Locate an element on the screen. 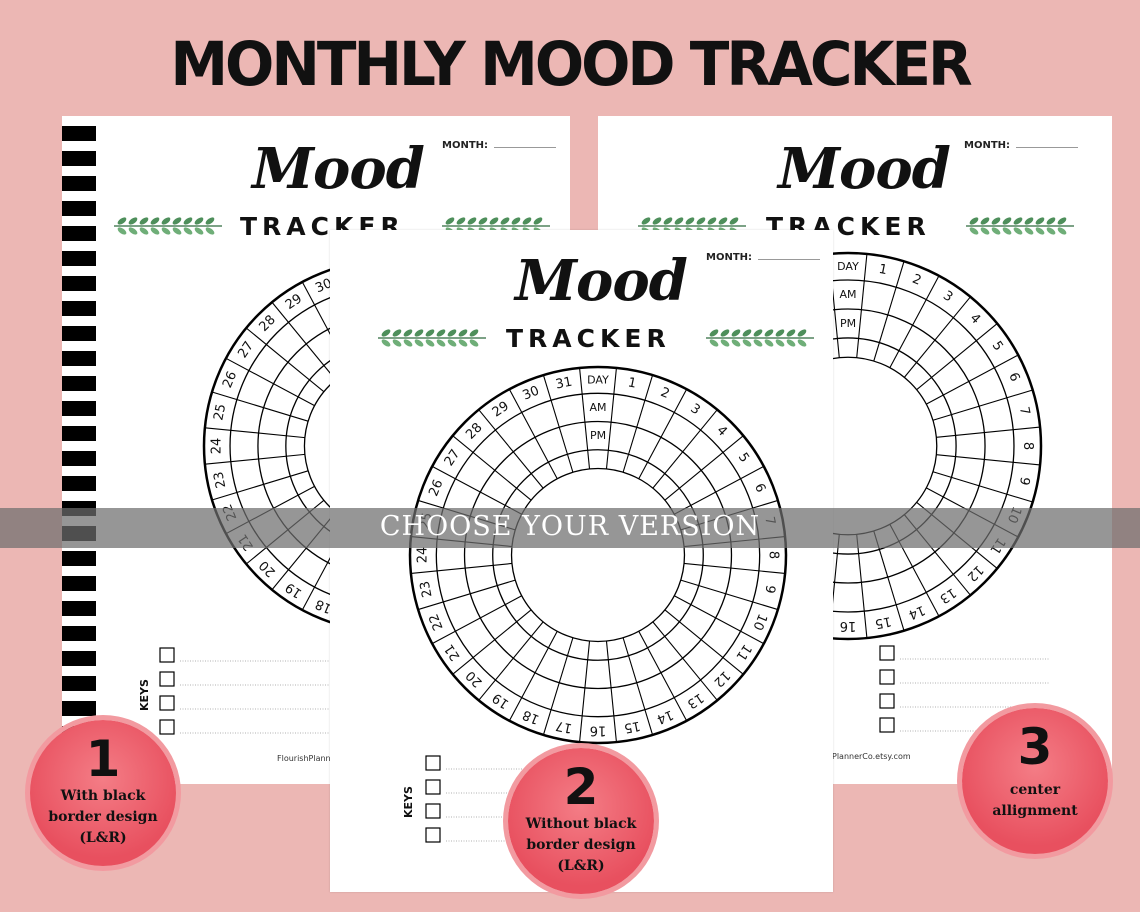 The height and width of the screenshot is (912, 1140). ring-day-label: 17 is located at coordinates (563, 727).